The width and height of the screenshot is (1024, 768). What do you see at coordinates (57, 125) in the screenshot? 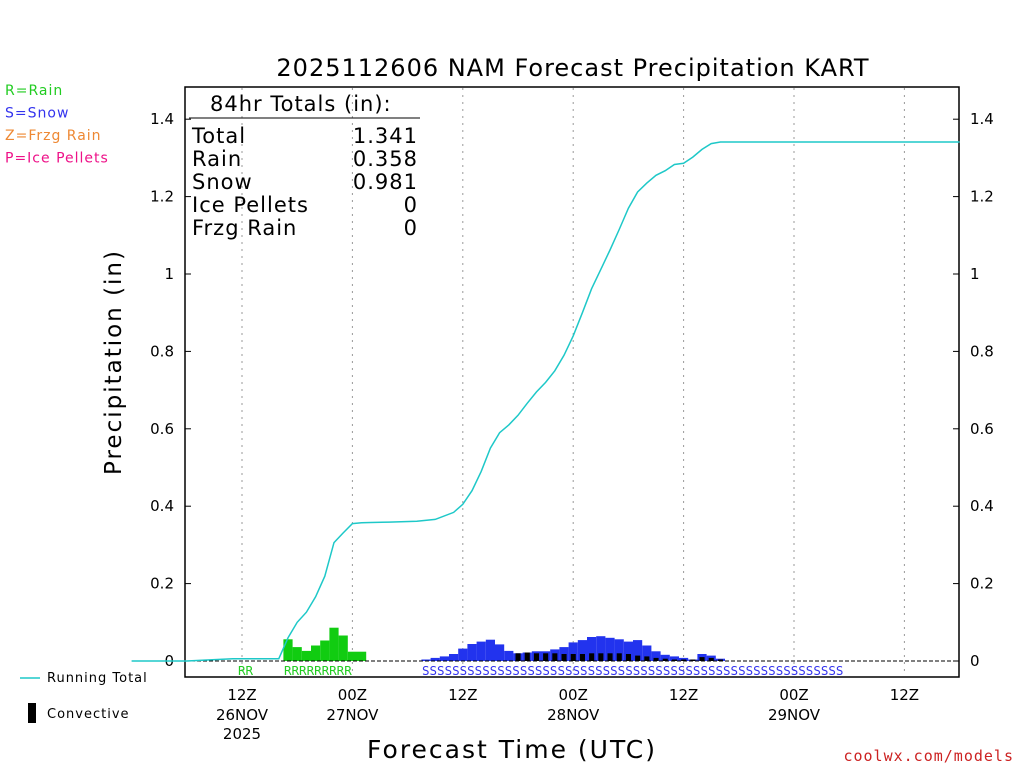
I see `precip-type-legend: R=Rain S=Snow Z=Frzg Rain P=Ice Pellets` at bounding box center [57, 125].